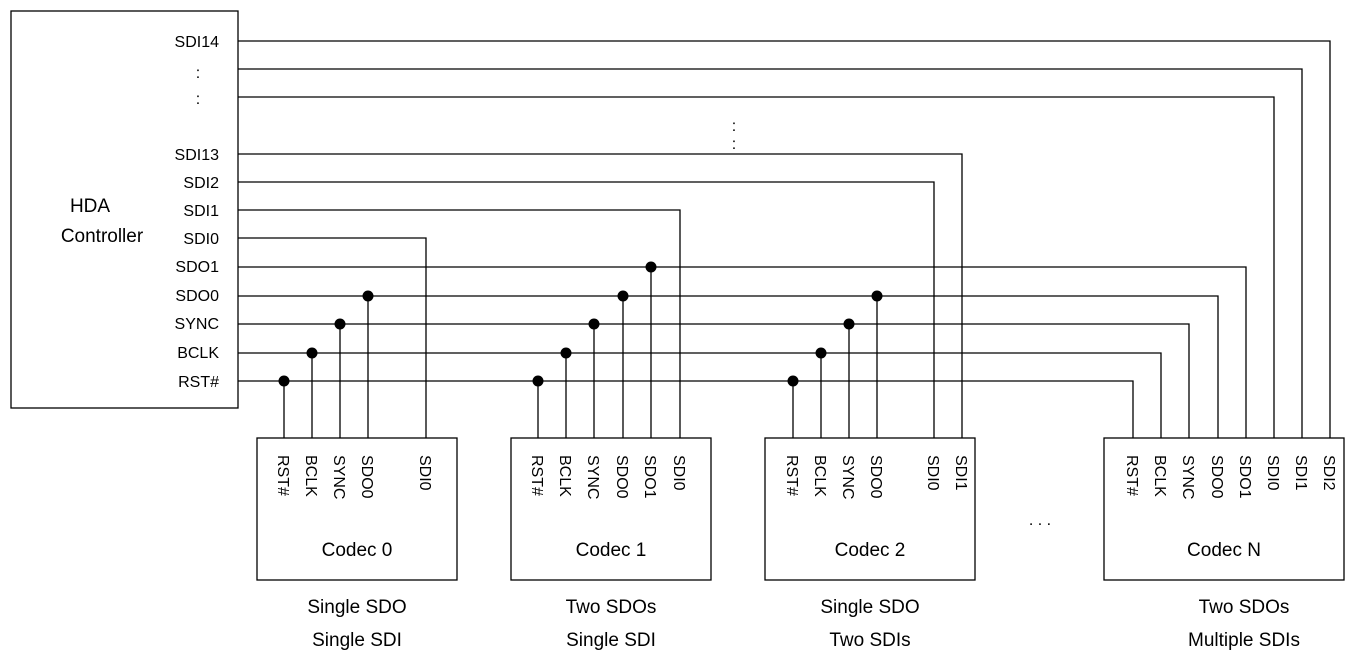 The image size is (1351, 657). Describe the element at coordinates (875, 477) in the screenshot. I see `codec-2-pin-sdo0: SDO0` at that location.